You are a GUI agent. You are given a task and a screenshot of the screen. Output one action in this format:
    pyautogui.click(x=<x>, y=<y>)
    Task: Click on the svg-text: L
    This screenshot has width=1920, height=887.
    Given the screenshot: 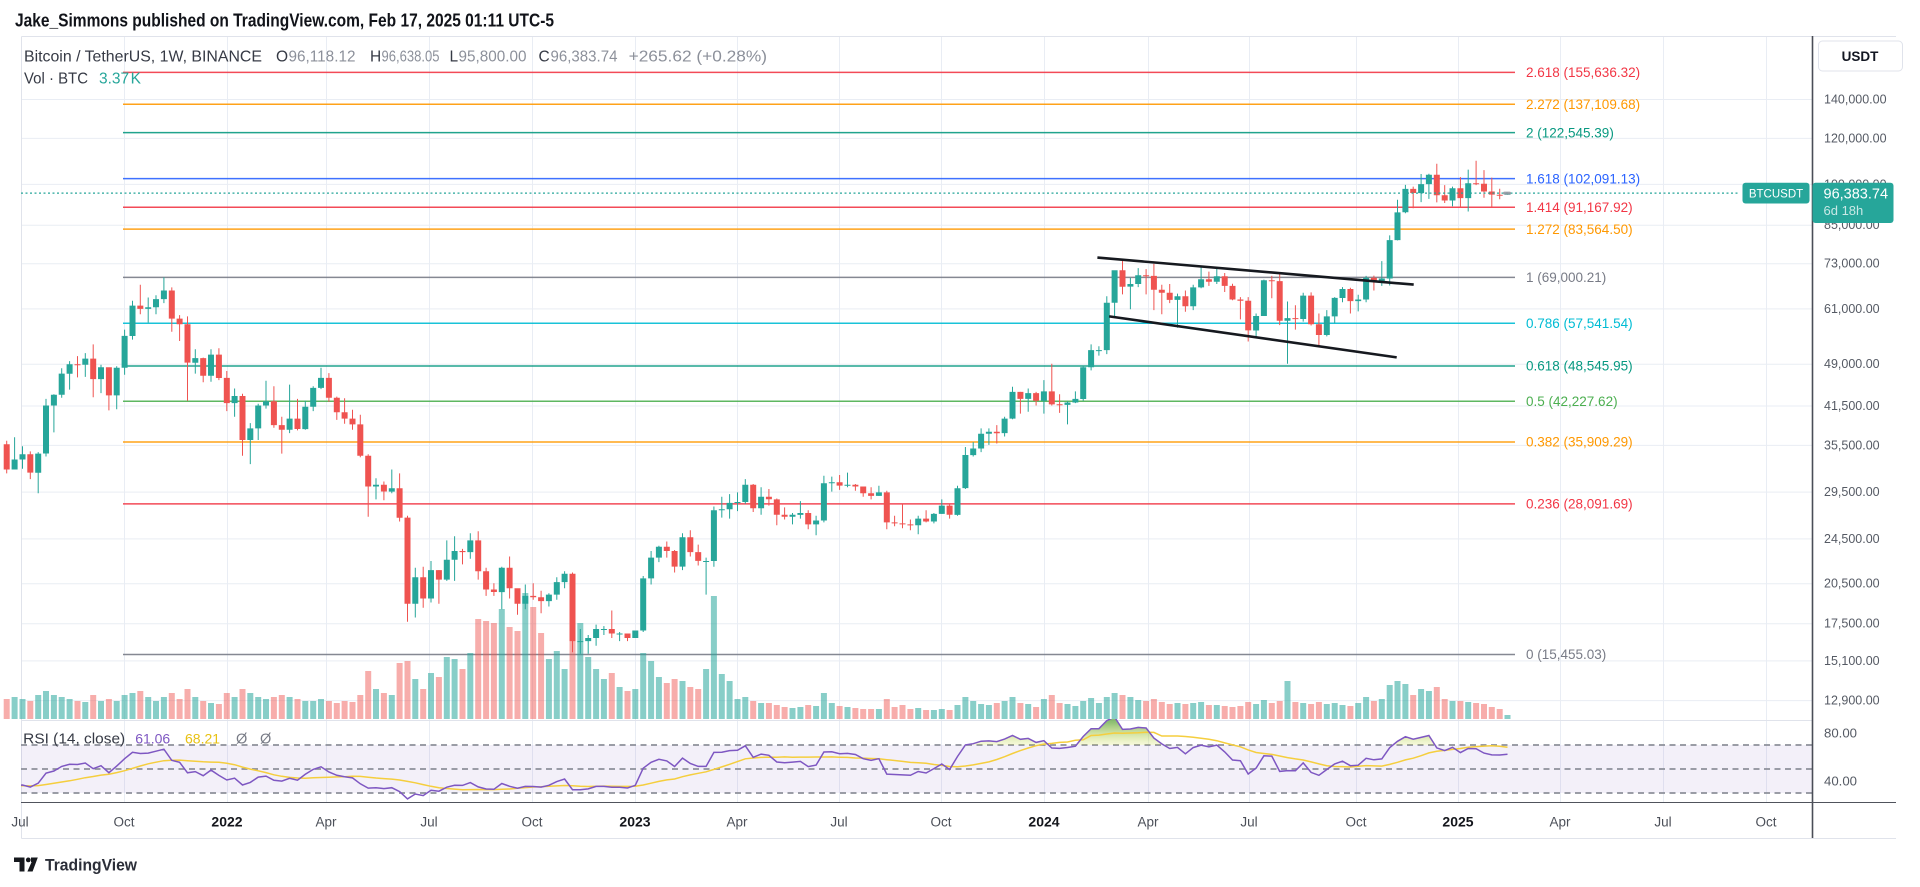 What is the action you would take?
    pyautogui.click(x=454, y=57)
    